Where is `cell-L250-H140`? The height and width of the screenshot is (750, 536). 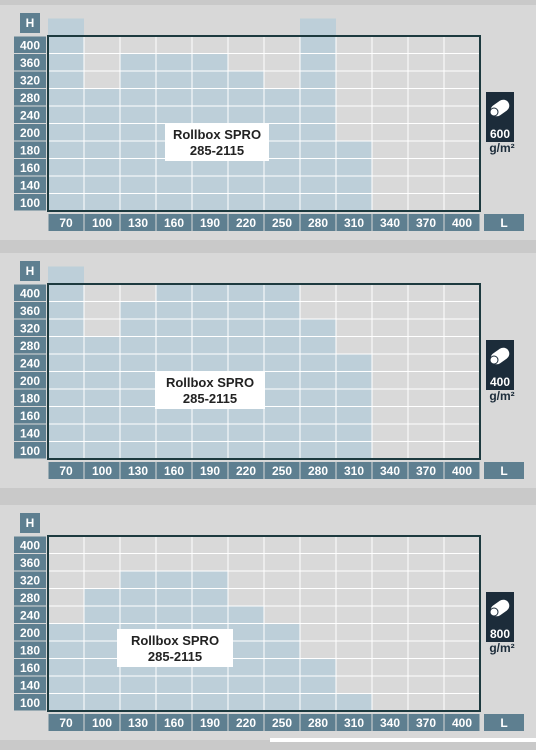
cell-L250-H140 is located at coordinates (282, 185).